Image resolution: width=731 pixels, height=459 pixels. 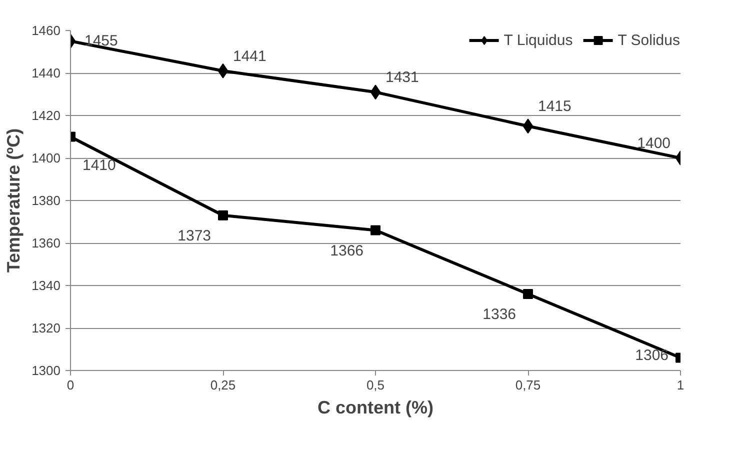 I want to click on data-label: 1441, so click(x=249, y=56).